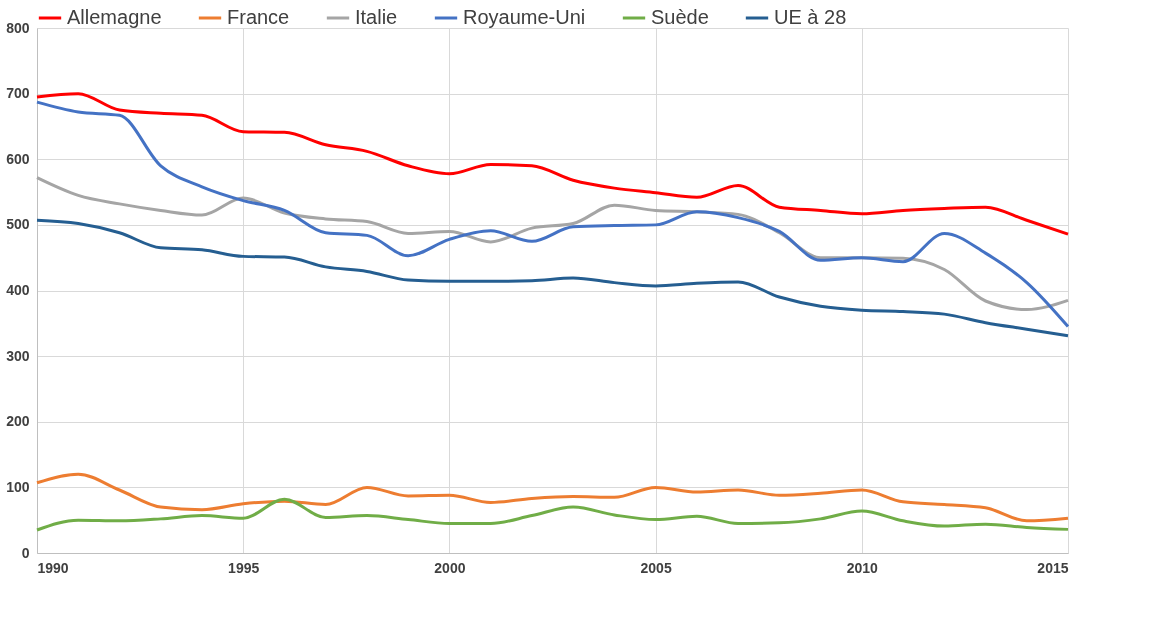 This screenshot has width=1167, height=635. What do you see at coordinates (376, 17) in the screenshot?
I see `legend-label: Italie` at bounding box center [376, 17].